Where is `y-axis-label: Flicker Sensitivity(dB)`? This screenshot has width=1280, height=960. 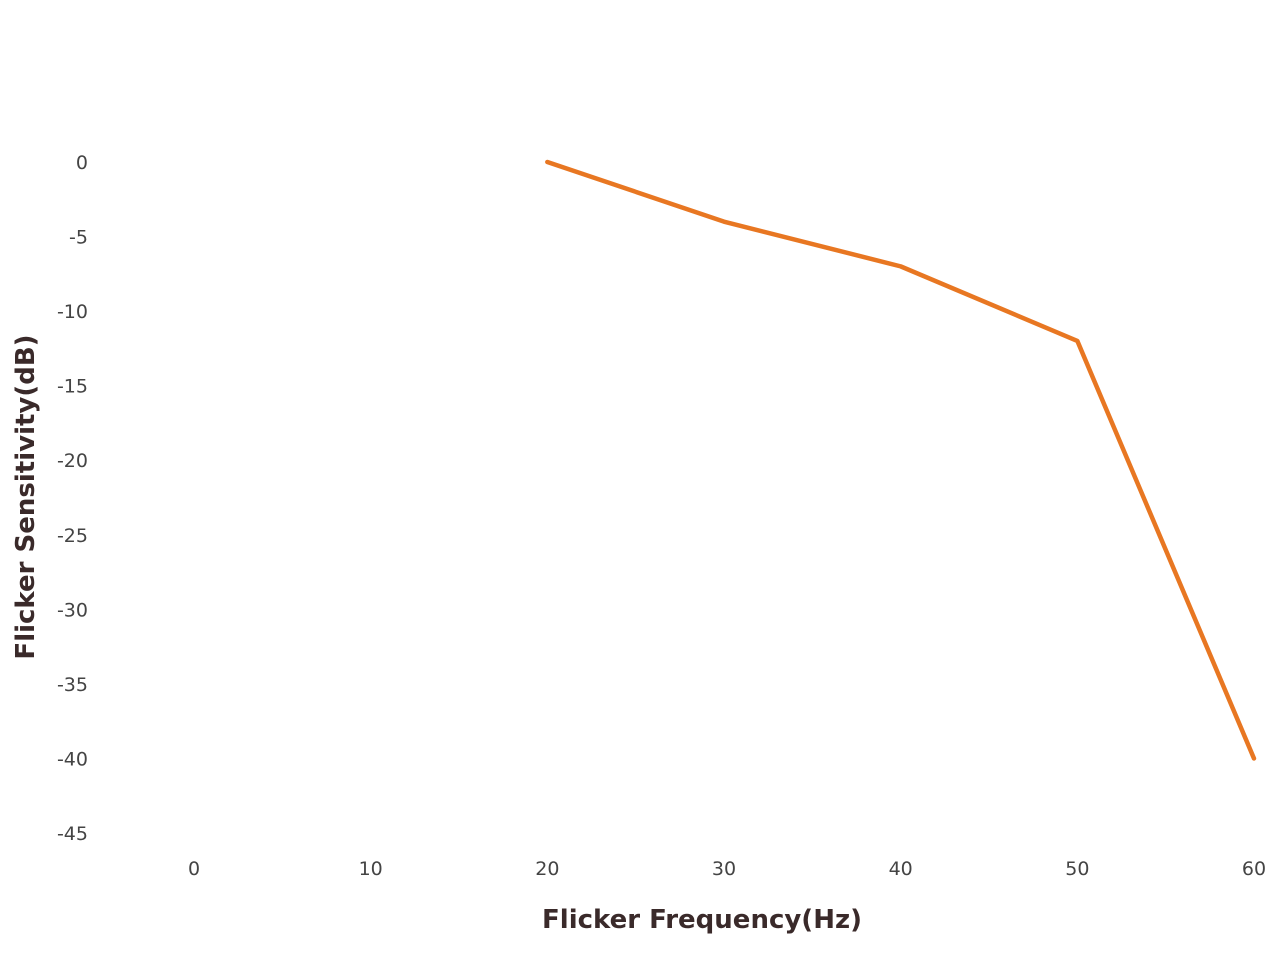 y-axis-label: Flicker Sensitivity(dB) is located at coordinates (26, 496).